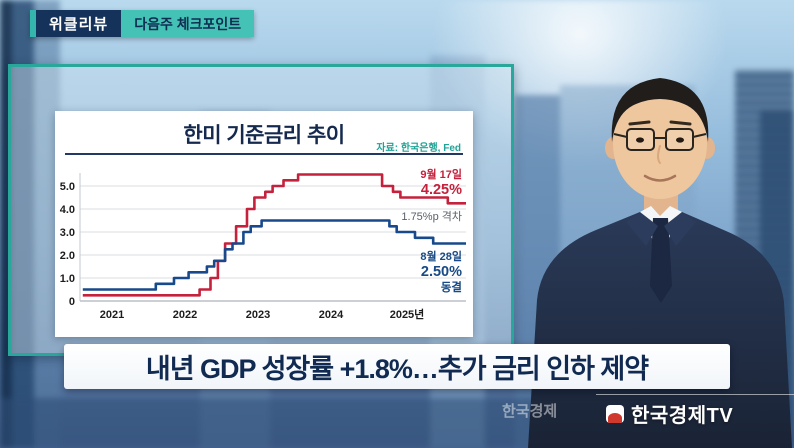 Image resolution: width=794 pixels, height=448 pixels. What do you see at coordinates (695, 394) in the screenshot?
I see `brand-divider-line` at bounding box center [695, 394].